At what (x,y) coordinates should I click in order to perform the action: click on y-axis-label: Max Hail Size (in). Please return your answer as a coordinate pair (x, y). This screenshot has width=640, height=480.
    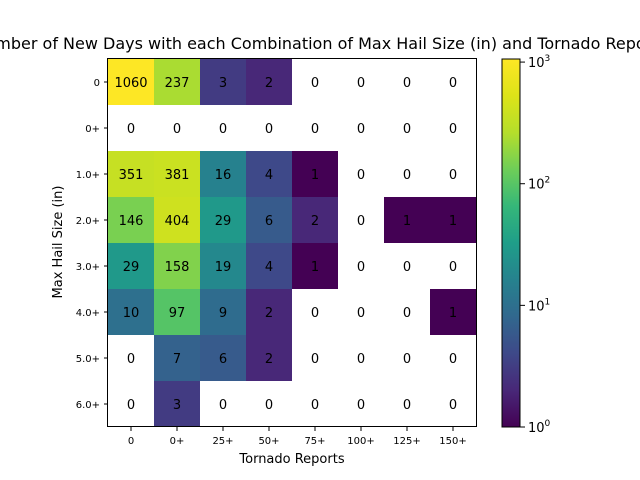
    Looking at the image, I should click on (58, 242).